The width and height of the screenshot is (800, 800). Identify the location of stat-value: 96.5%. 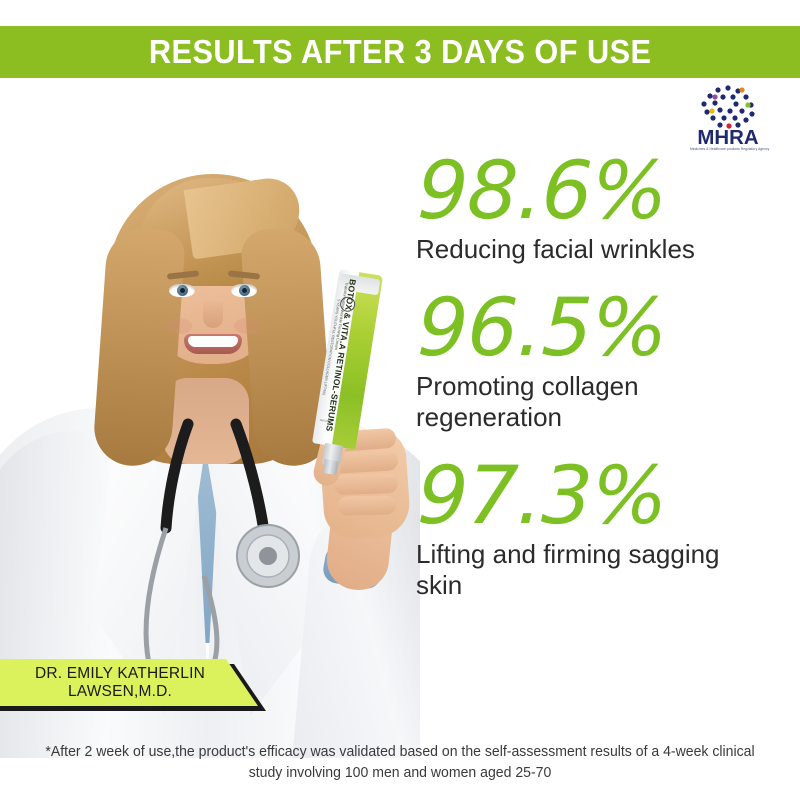
(542, 327).